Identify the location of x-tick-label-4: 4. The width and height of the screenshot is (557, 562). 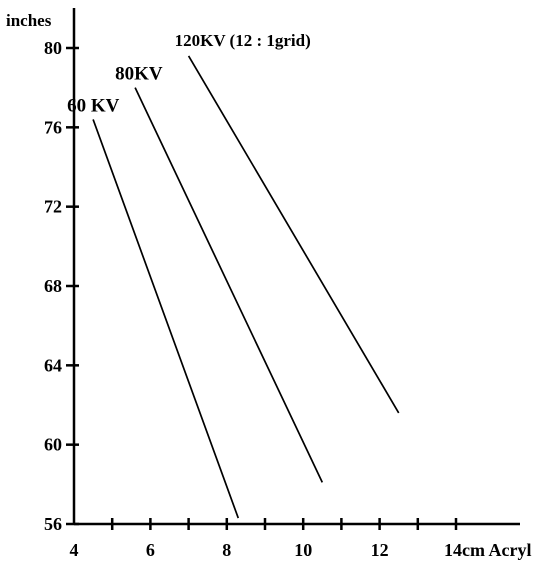
(74, 550).